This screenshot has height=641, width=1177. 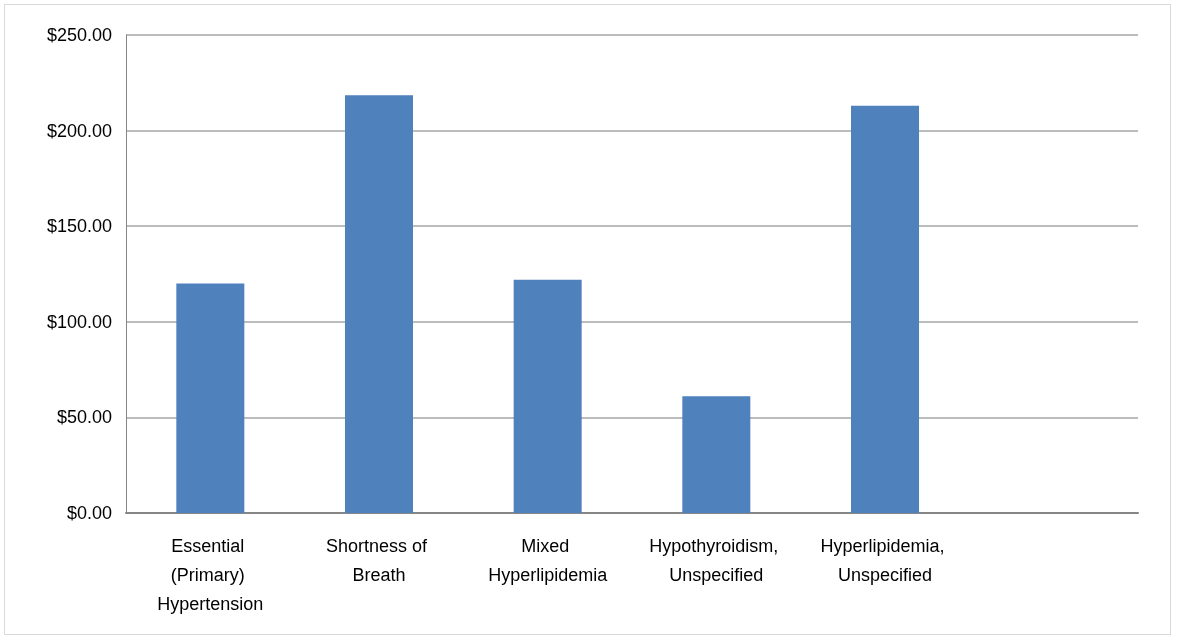 I want to click on y-tick-label: $50.00, so click(x=84, y=417).